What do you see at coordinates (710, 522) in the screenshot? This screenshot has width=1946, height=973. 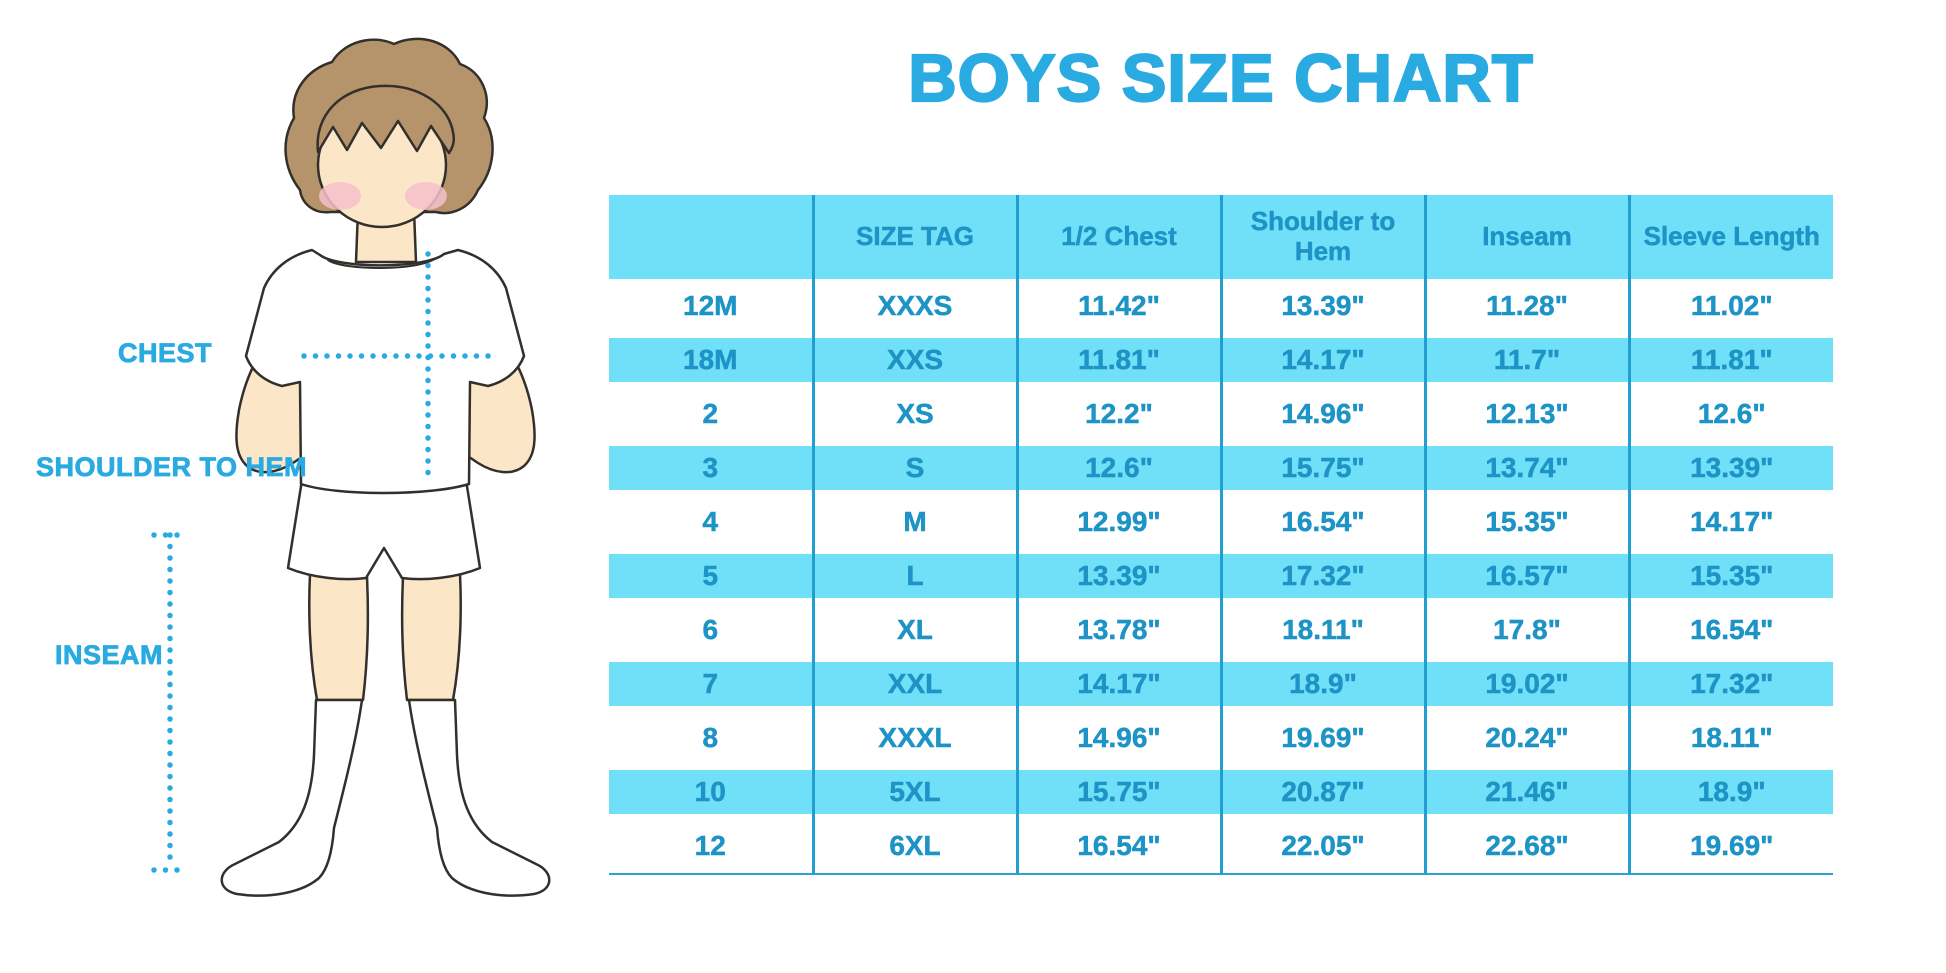 I see `size-cell: 4` at bounding box center [710, 522].